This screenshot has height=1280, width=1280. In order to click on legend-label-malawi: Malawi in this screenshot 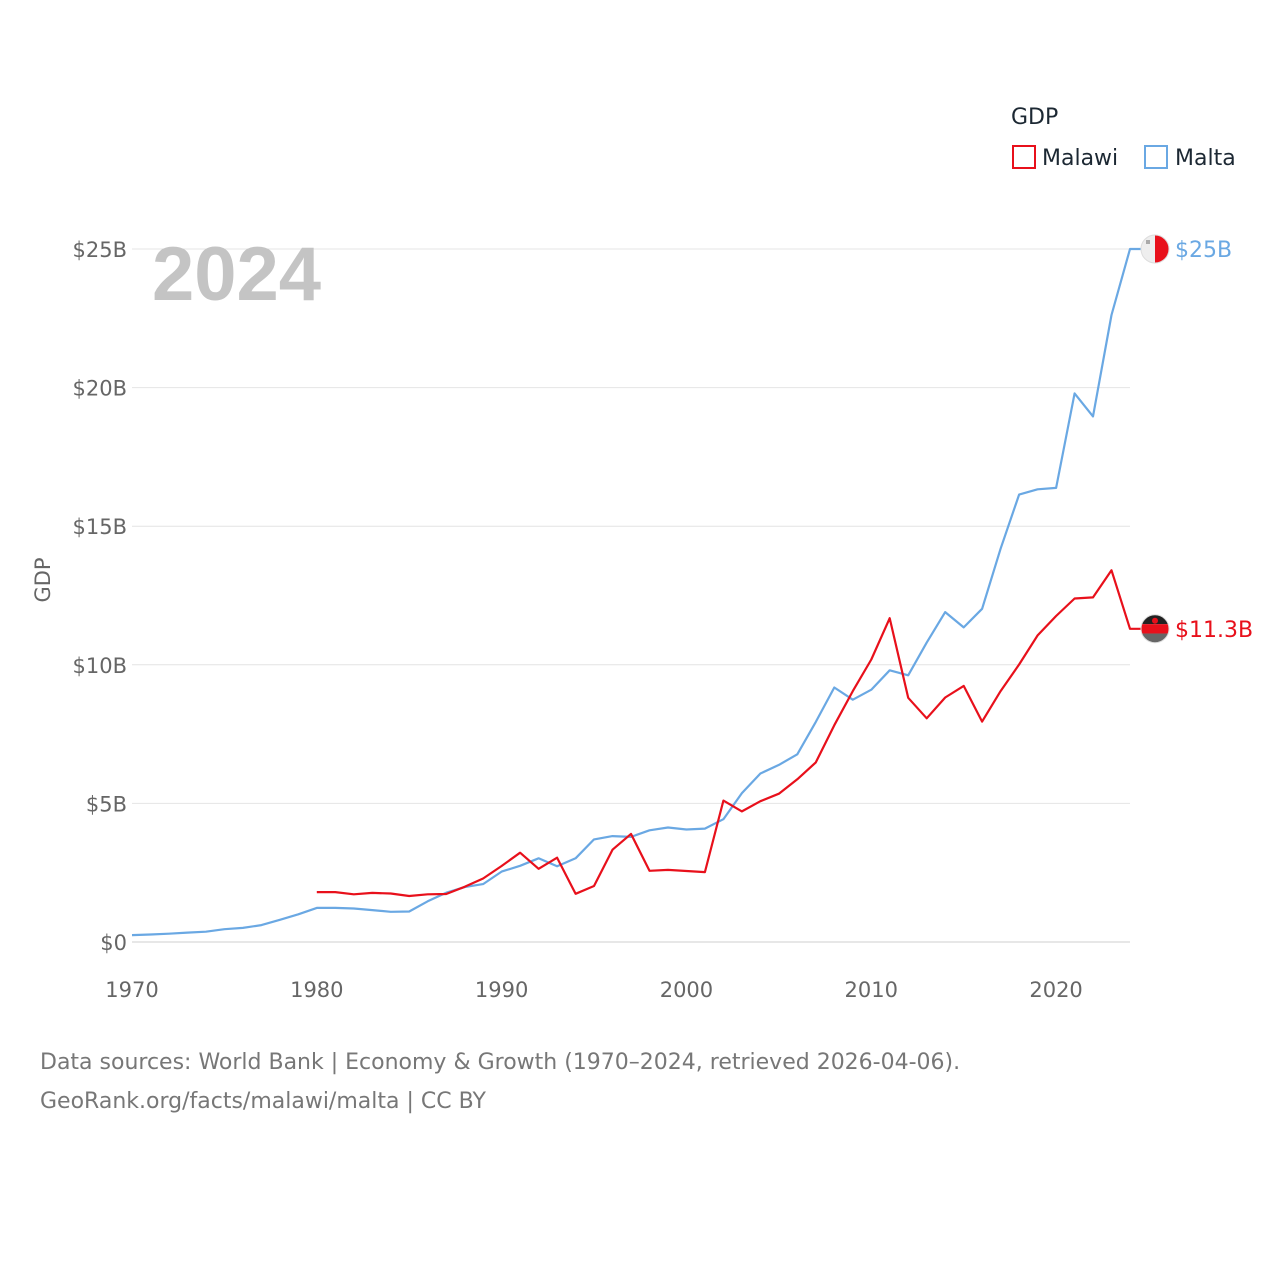, I will do `click(1080, 158)`.